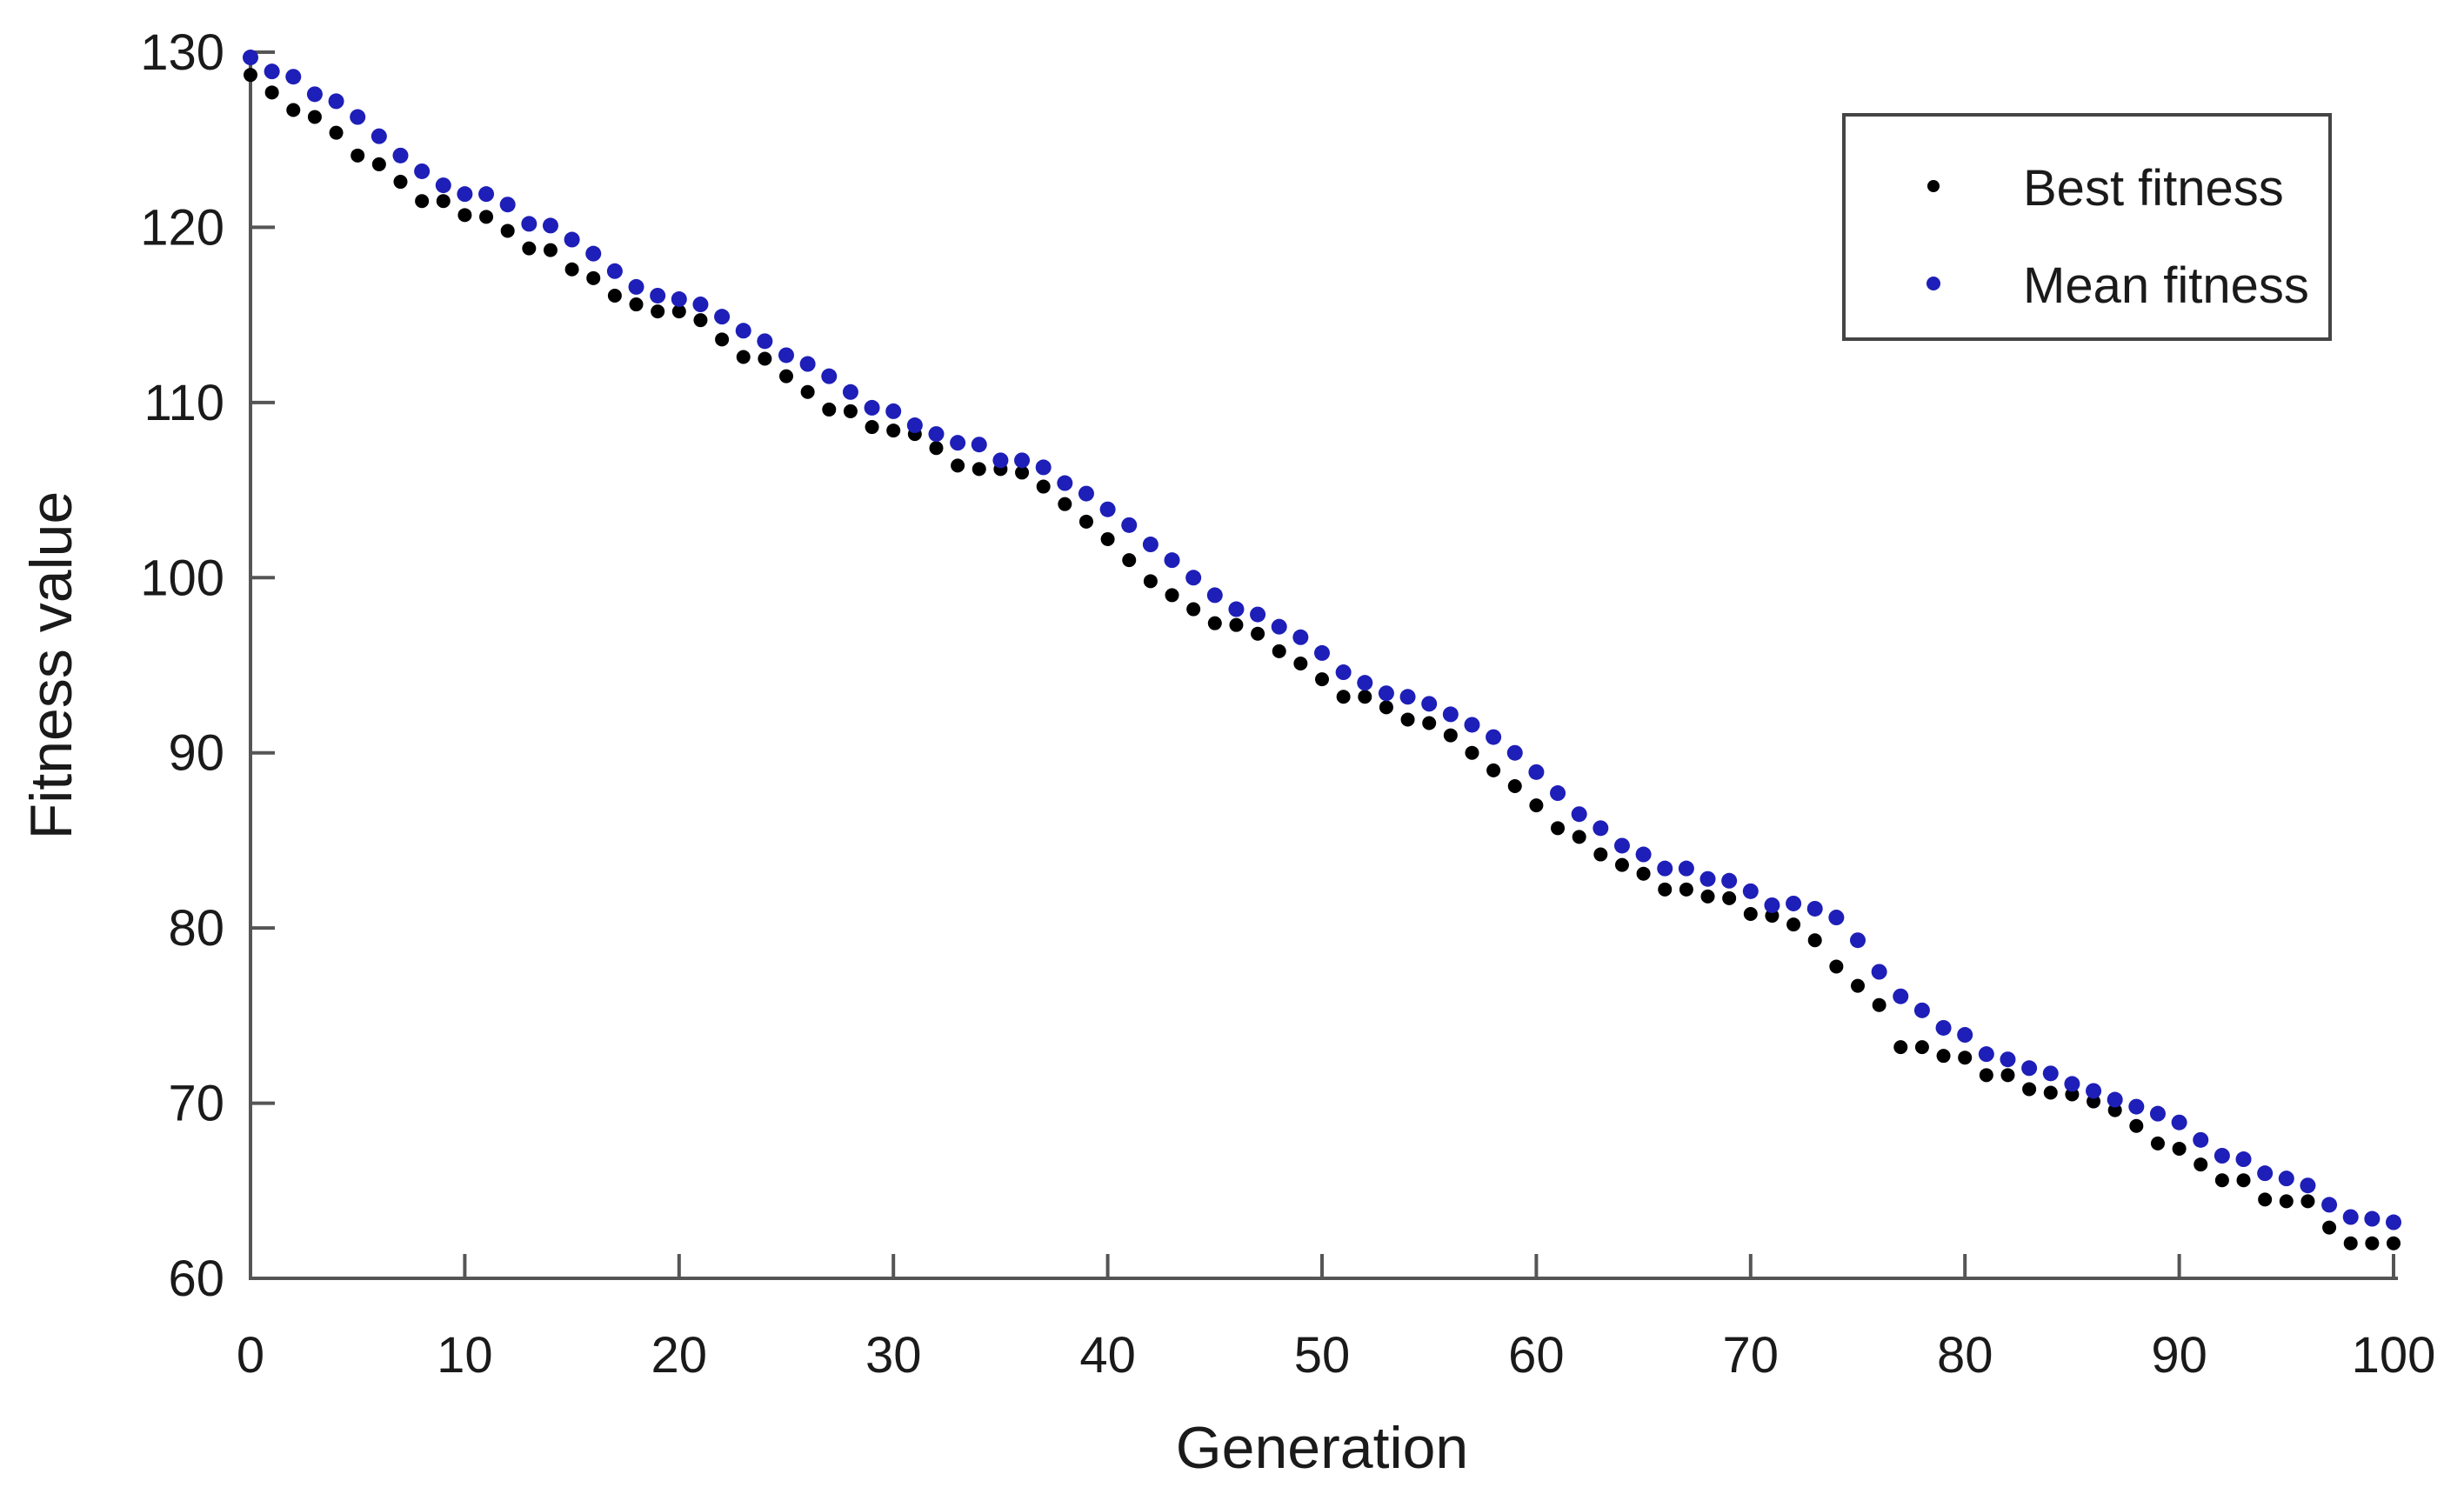 Image resolution: width=2464 pixels, height=1494 pixels. What do you see at coordinates (196, 753) in the screenshot?
I see `y-tick-label: 90` at bounding box center [196, 753].